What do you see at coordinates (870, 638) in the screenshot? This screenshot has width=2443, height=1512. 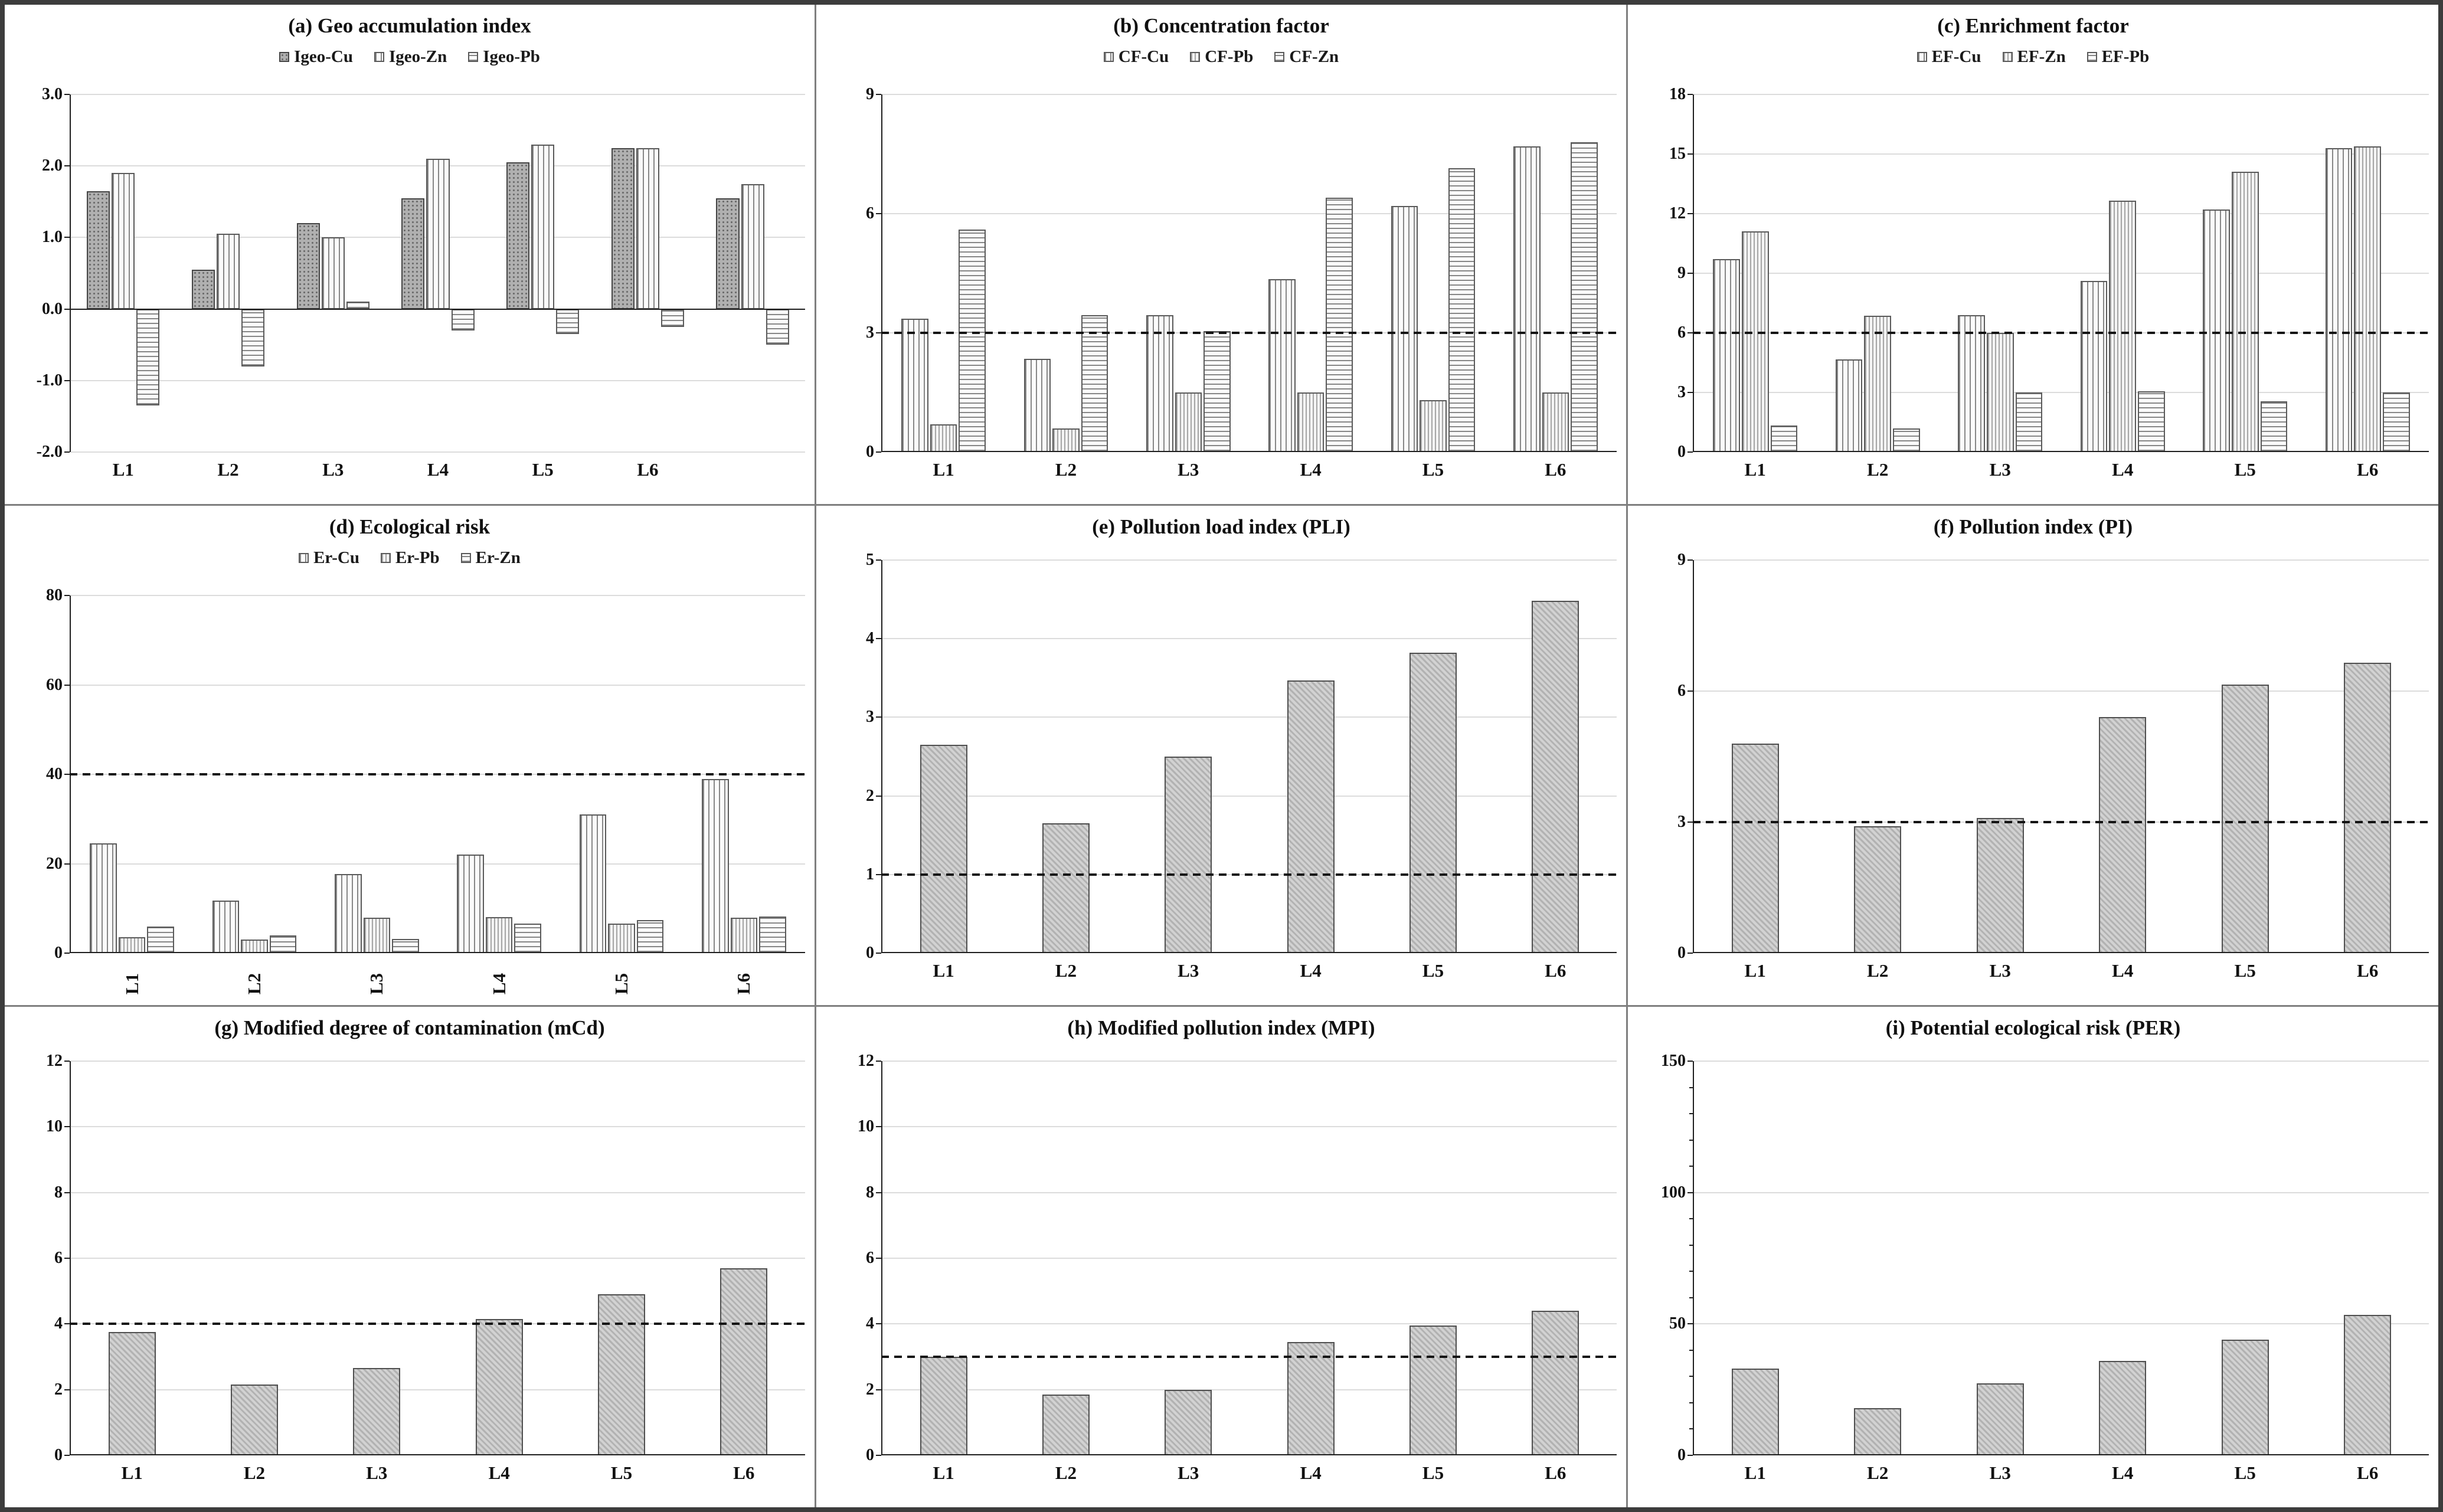 I see `y-axis-label: 4` at bounding box center [870, 638].